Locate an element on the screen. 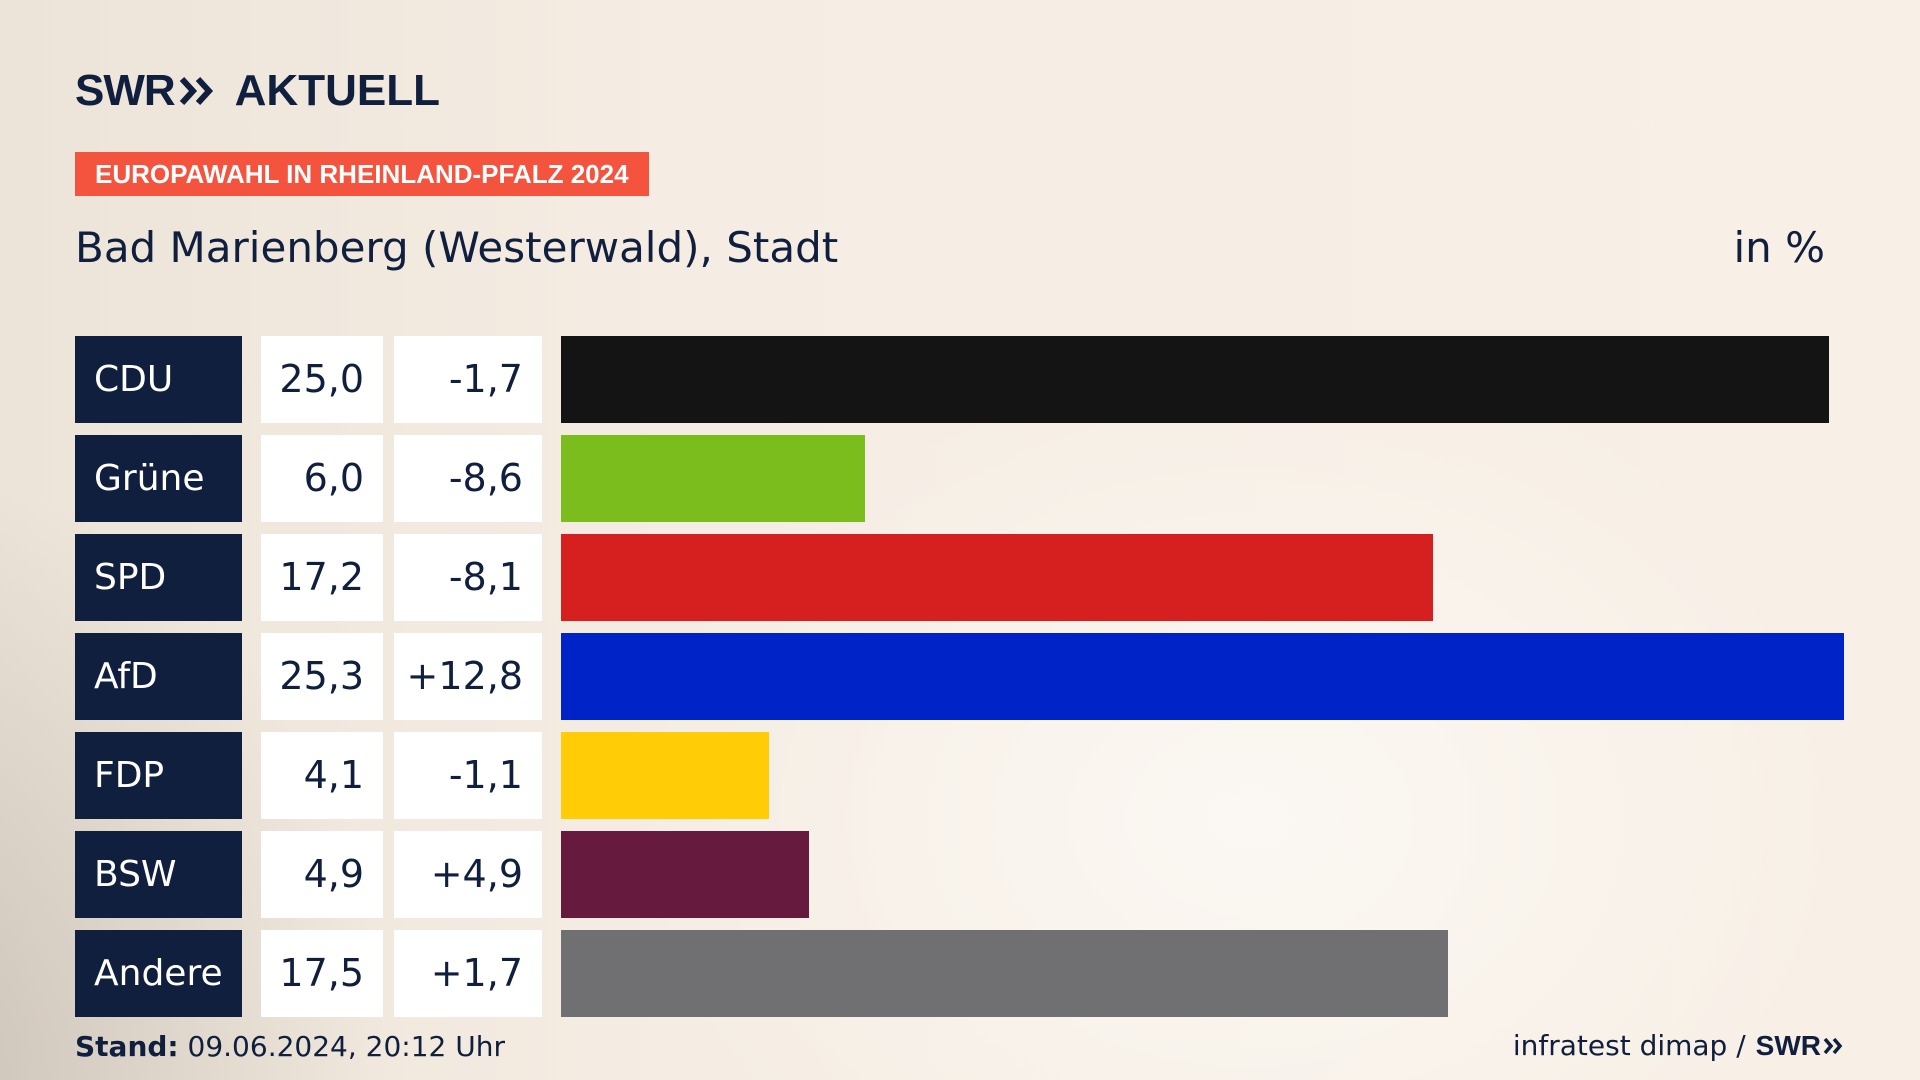 This screenshot has height=1080, width=1920. party-label: BSW is located at coordinates (158, 874).